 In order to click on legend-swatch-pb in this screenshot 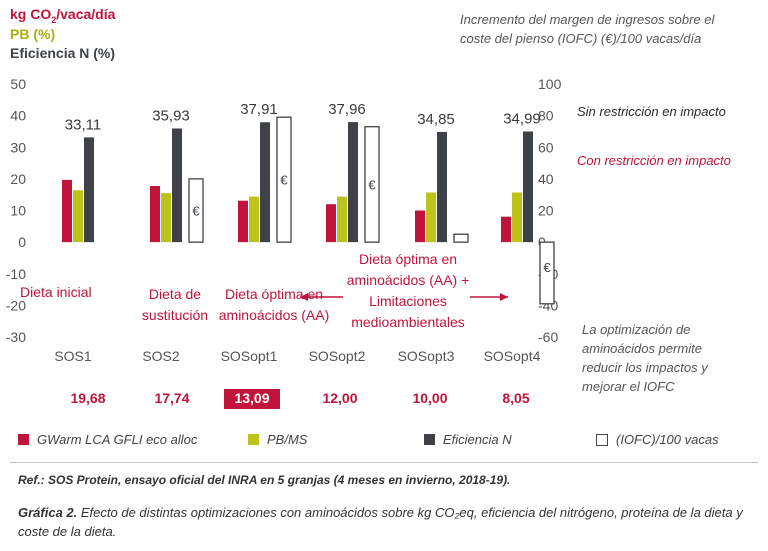, I will do `click(253, 439)`.